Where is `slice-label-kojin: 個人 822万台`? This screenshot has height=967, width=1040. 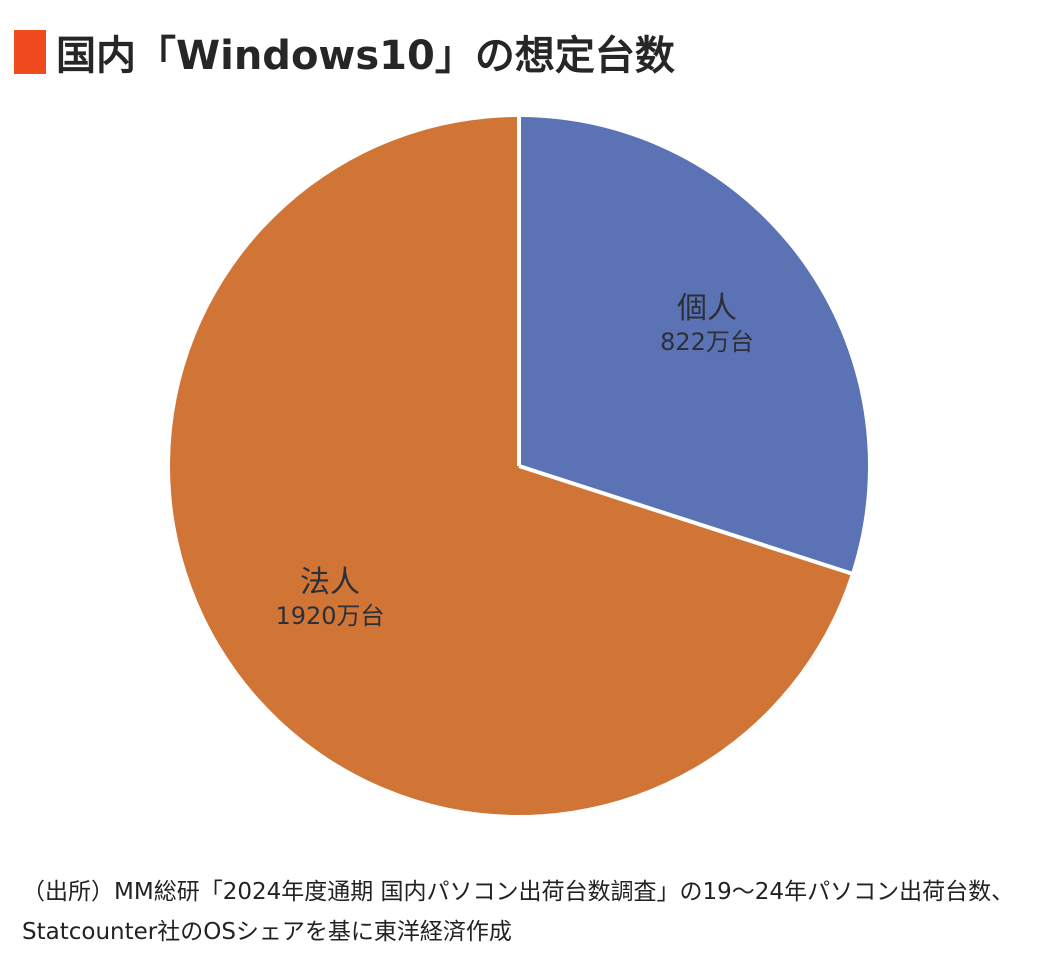
slice-label-kojin: 個人 822万台 is located at coordinates (707, 323).